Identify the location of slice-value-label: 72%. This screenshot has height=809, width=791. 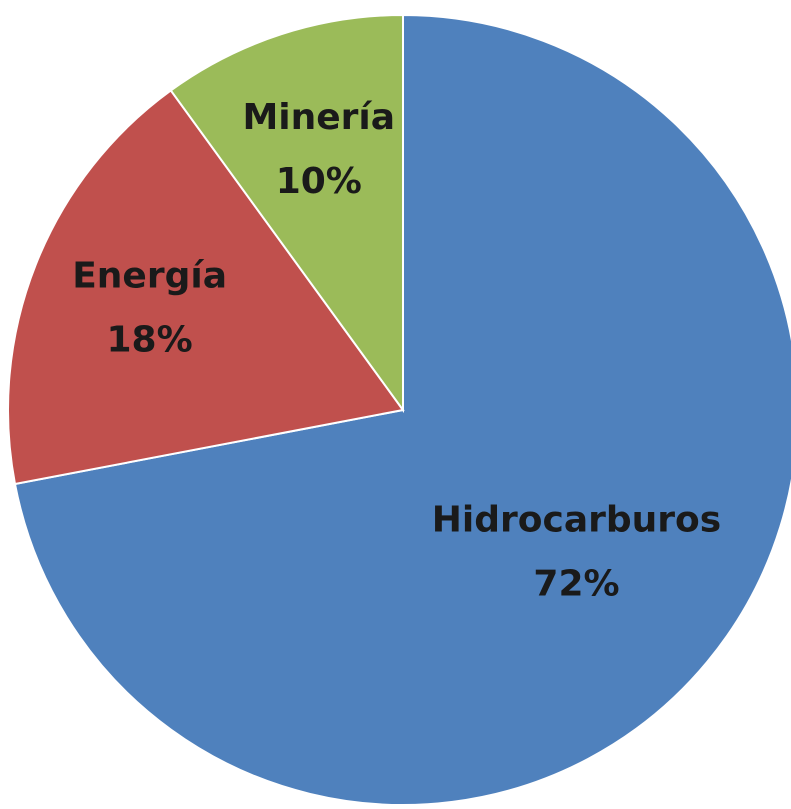
(576, 584).